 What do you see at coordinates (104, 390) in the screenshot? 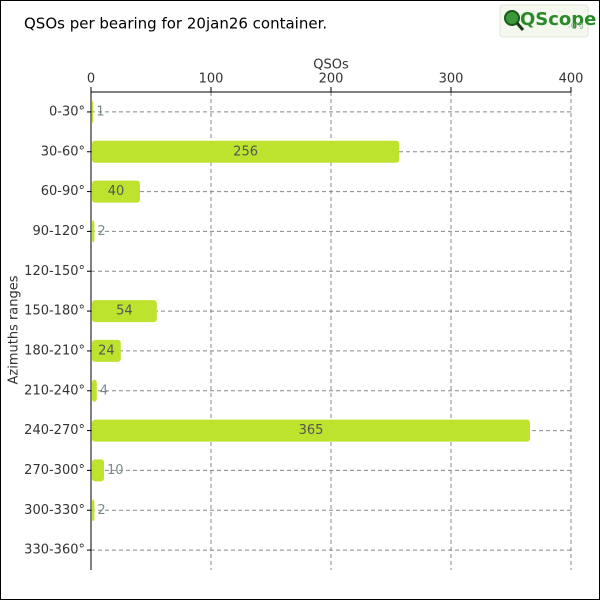
I see `value-label: 4` at bounding box center [104, 390].